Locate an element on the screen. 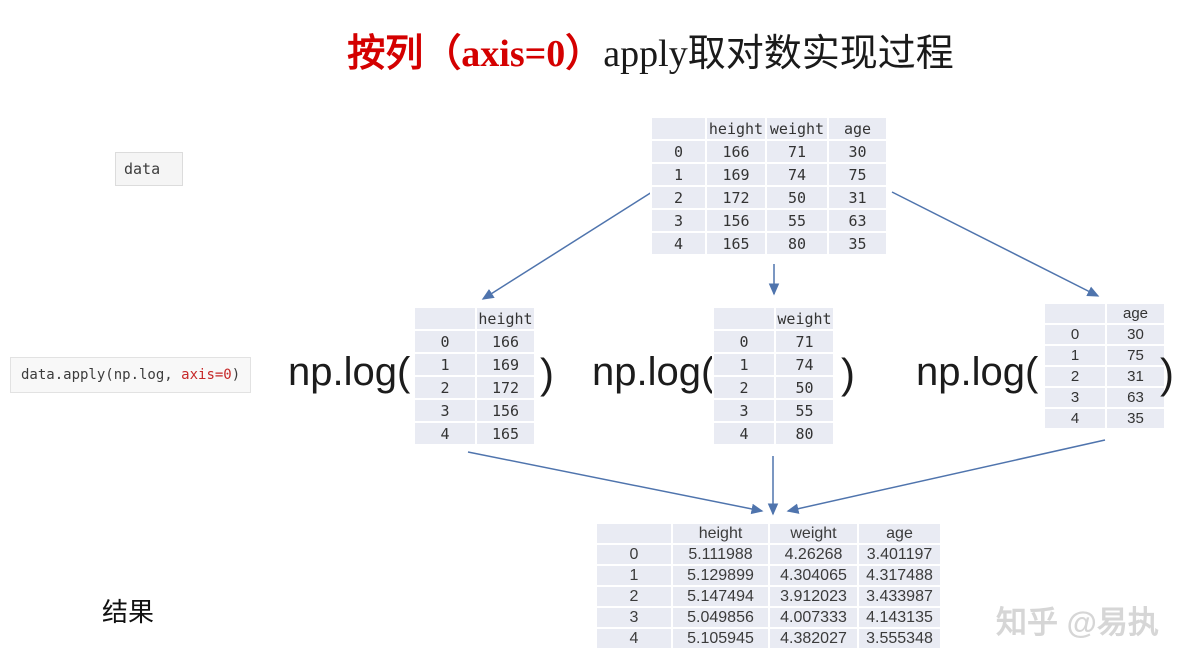 The width and height of the screenshot is (1191, 669). table-cell: 4.304065 is located at coordinates (813, 575).